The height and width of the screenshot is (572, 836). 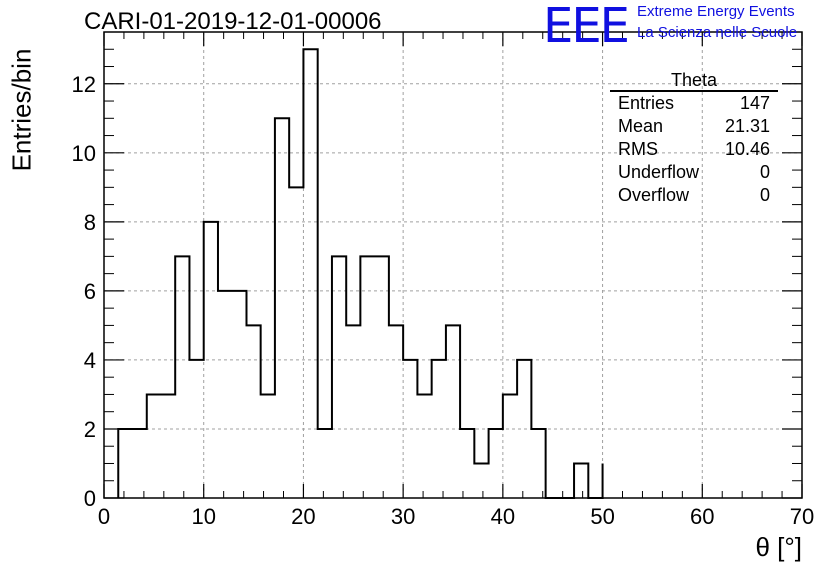 What do you see at coordinates (638, 149) in the screenshot?
I see `stats-label: RMS` at bounding box center [638, 149].